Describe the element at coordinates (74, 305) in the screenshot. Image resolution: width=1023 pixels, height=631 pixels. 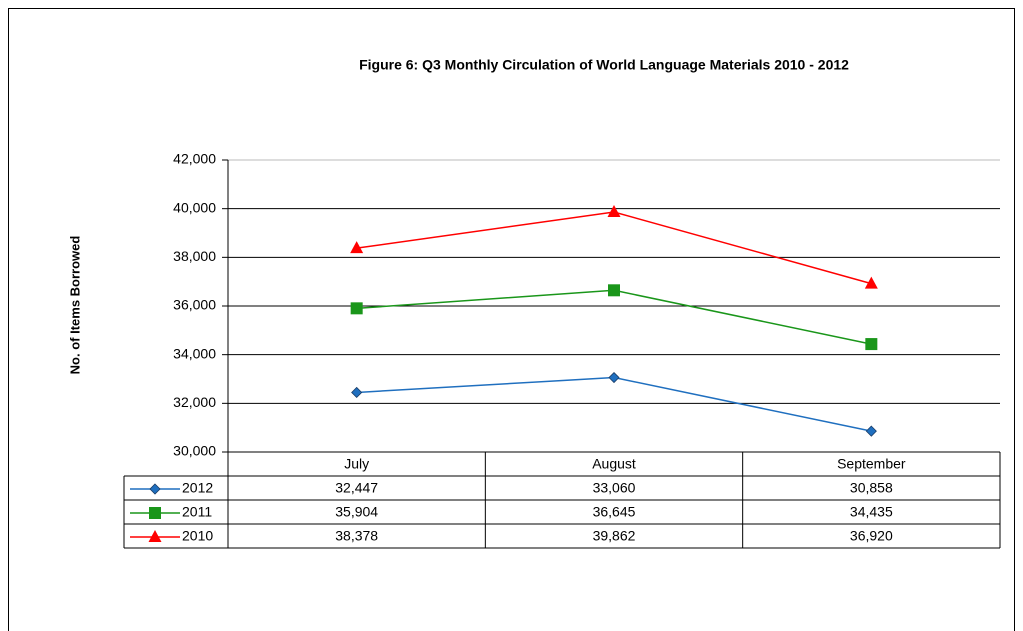
I see `y-axis-title: No. of Items Borrowed` at that location.